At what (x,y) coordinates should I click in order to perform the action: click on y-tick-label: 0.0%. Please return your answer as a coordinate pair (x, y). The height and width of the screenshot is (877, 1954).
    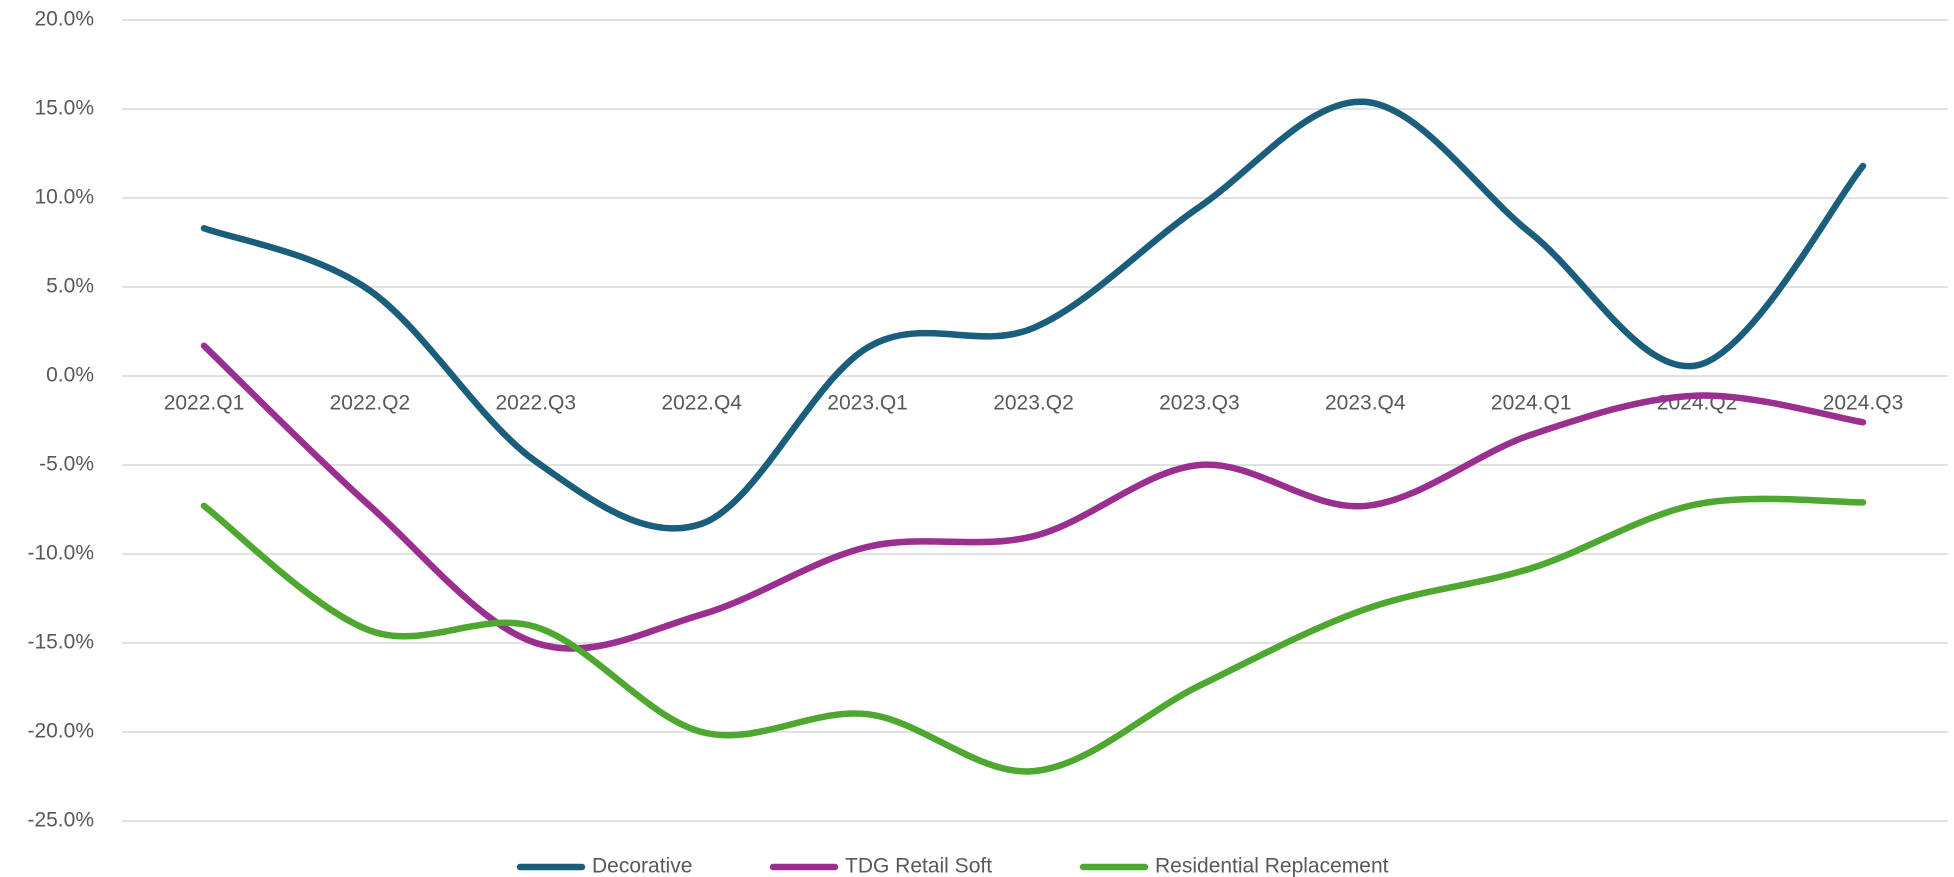
    Looking at the image, I should click on (70, 375).